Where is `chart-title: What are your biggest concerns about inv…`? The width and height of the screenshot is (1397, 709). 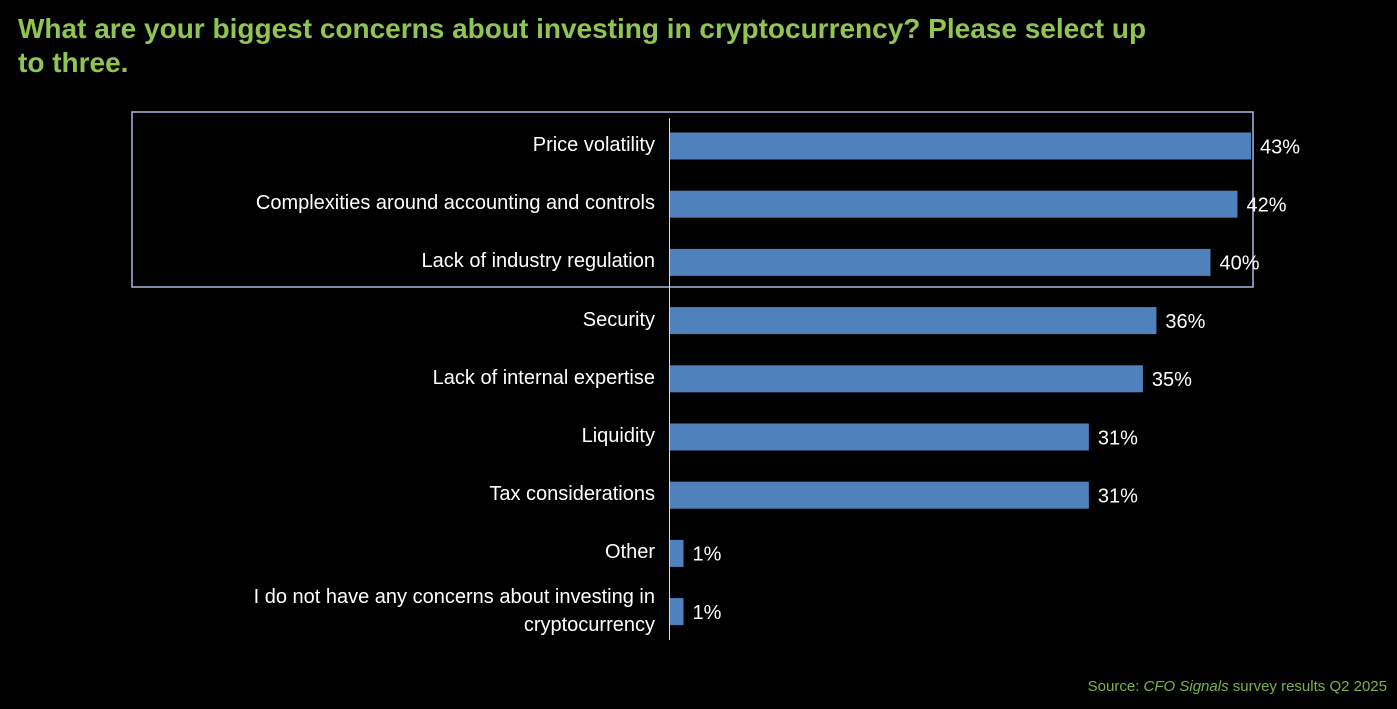
chart-title: What are your biggest concerns about inv… is located at coordinates (582, 45).